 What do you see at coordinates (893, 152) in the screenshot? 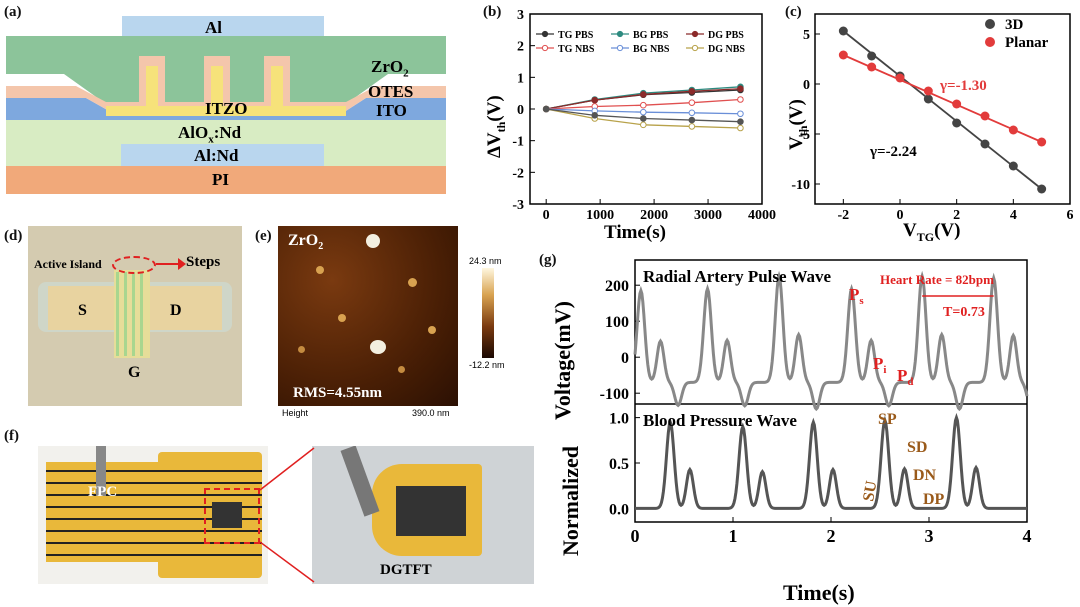
I see `gamma-3d: γ=-2.24` at bounding box center [893, 152].